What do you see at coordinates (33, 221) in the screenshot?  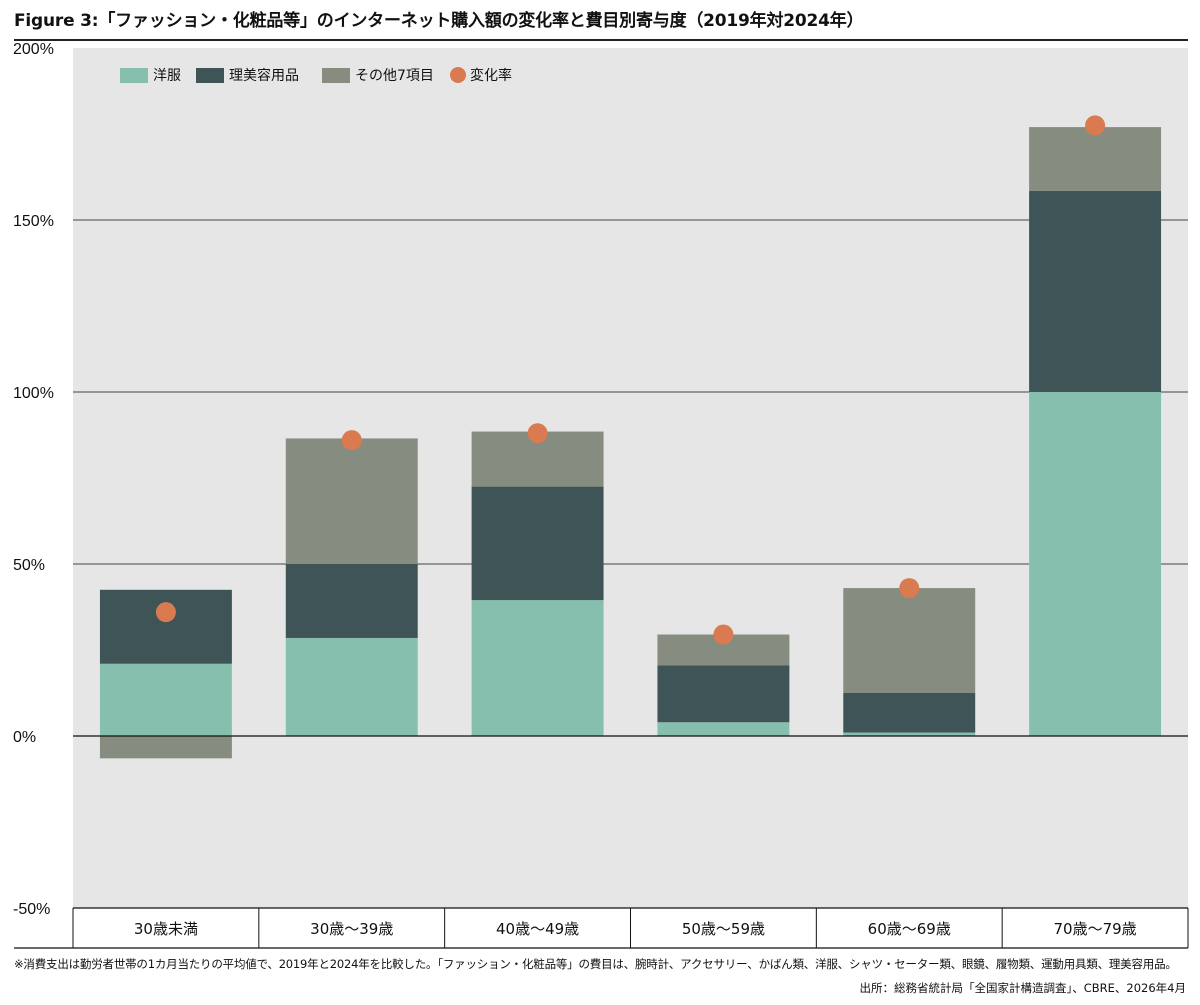 I see `y-tick-label: 150%` at bounding box center [33, 221].